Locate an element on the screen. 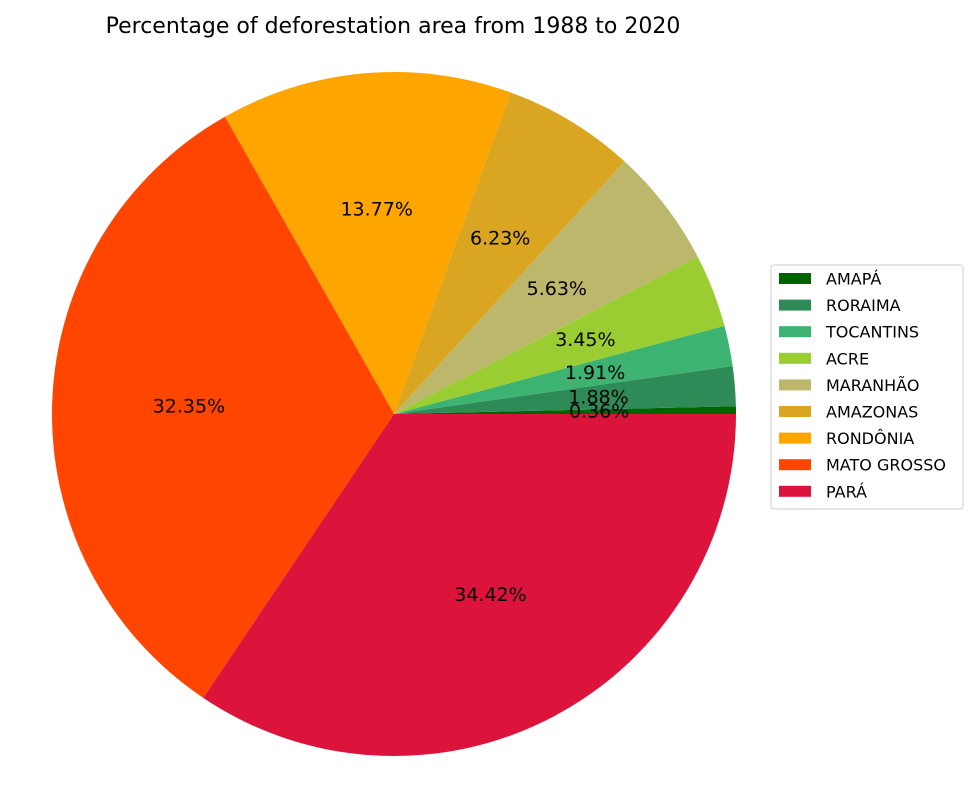 The height and width of the screenshot is (797, 978). pie-slice-label: 34.42% is located at coordinates (490, 595).